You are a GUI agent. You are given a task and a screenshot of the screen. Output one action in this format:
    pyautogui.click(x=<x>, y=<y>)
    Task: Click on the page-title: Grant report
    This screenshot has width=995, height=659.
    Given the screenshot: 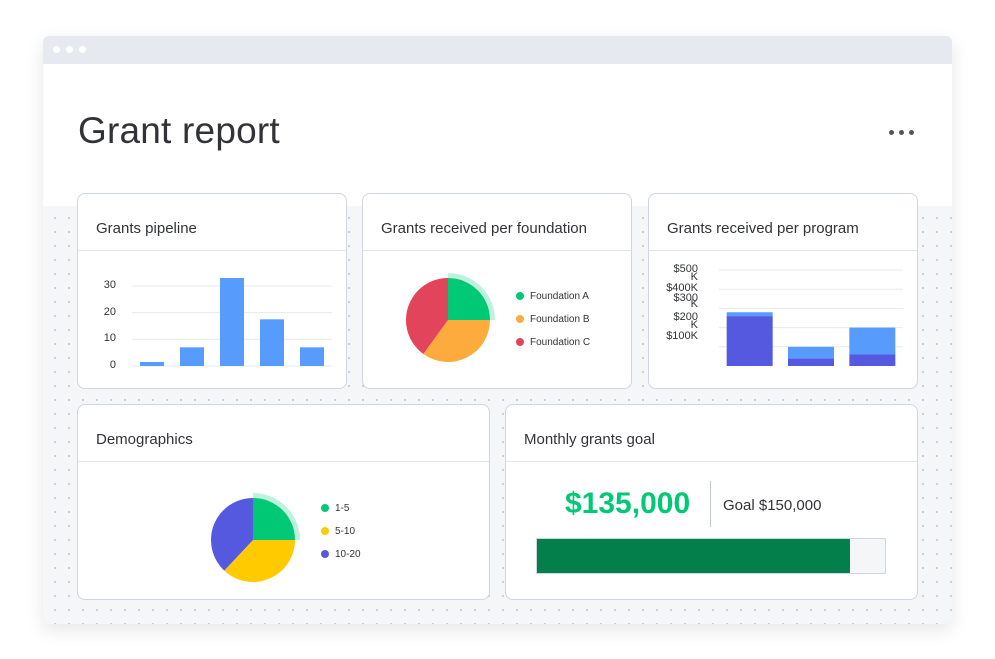 What is the action you would take?
    pyautogui.click(x=179, y=130)
    